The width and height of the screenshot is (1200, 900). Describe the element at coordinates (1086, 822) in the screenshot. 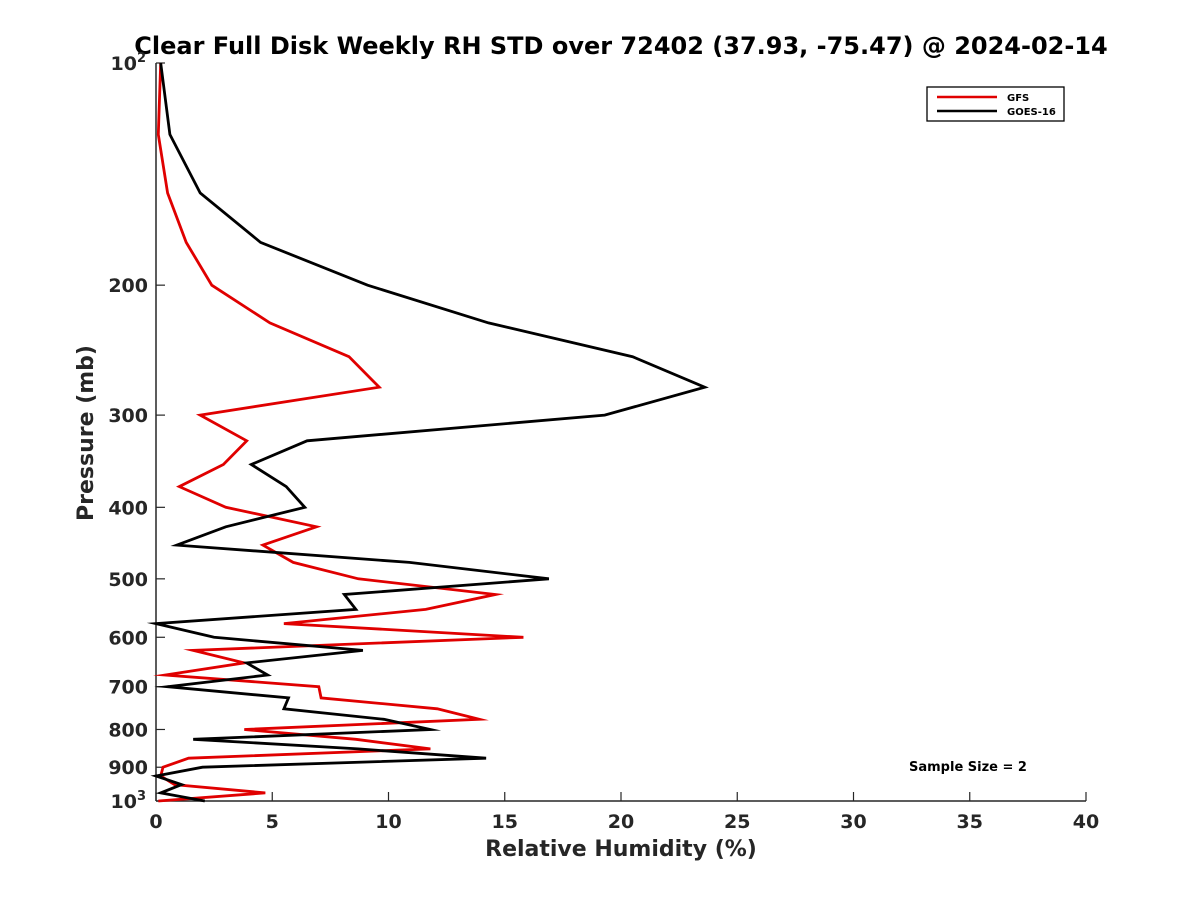

I see `x-tick-label: 40` at that location.